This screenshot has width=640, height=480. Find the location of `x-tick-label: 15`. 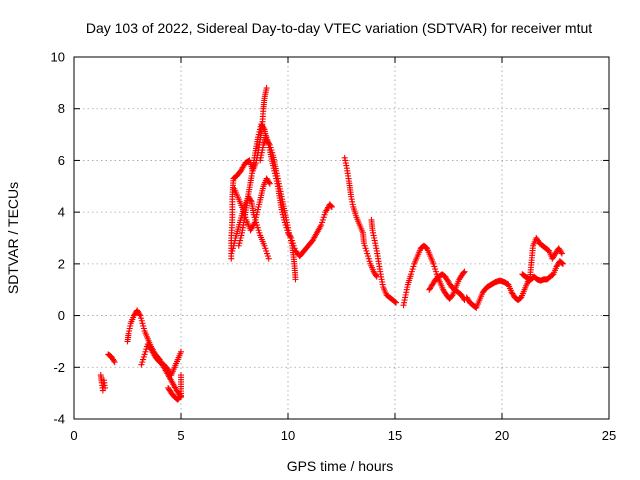

x-tick-label: 15 is located at coordinates (395, 435).